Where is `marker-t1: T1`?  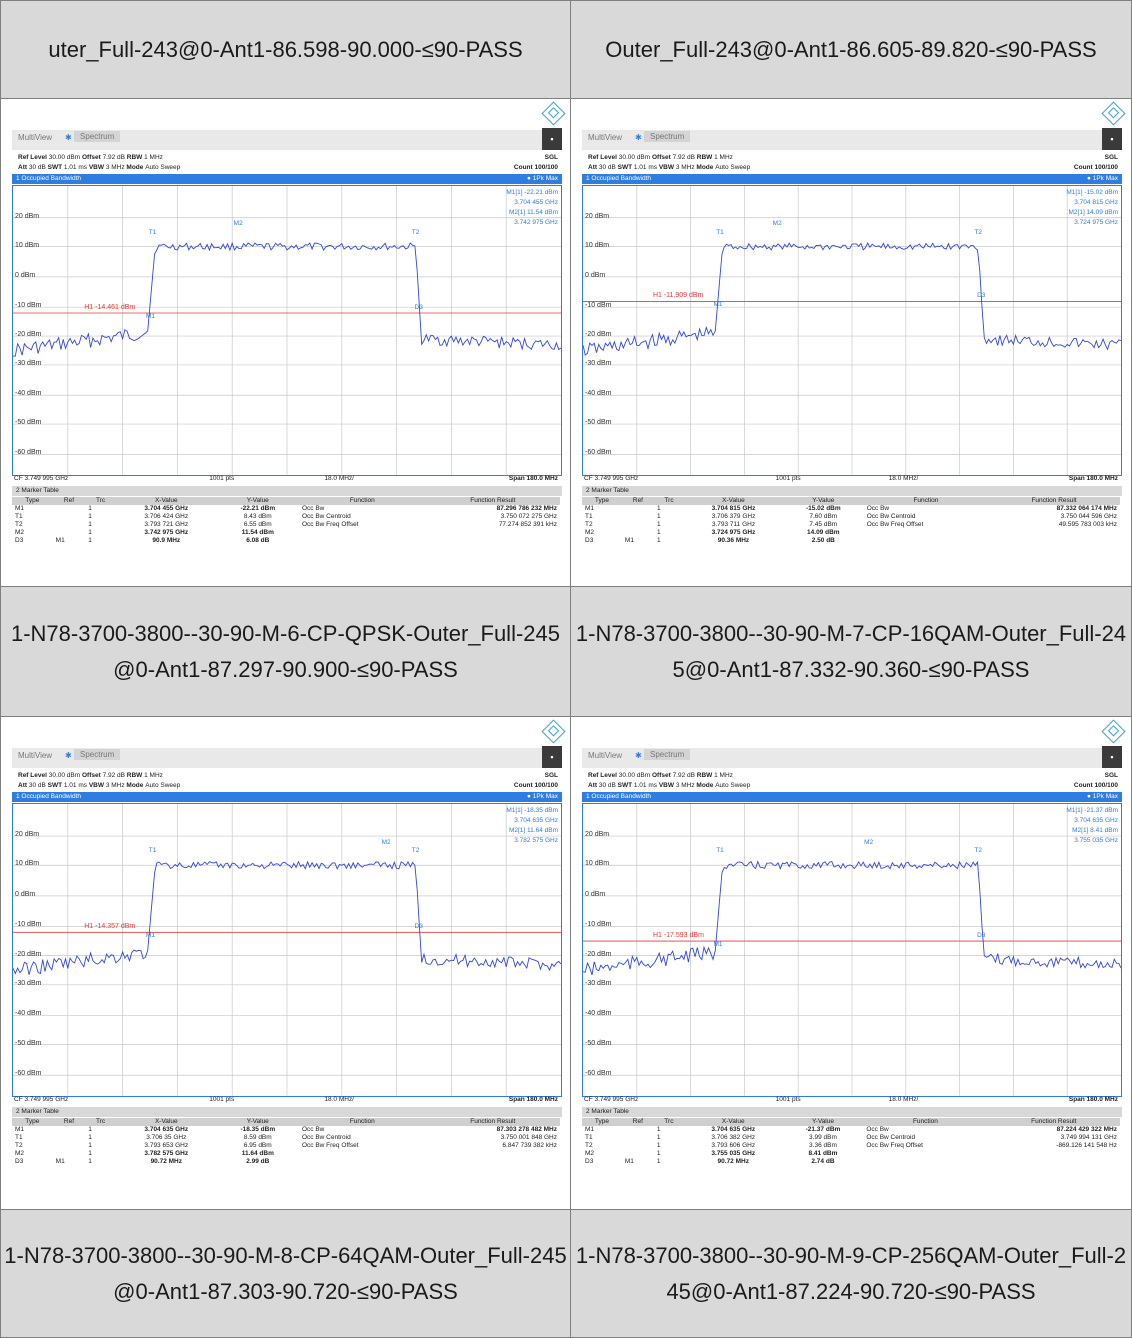
marker-t1: T1 is located at coordinates (152, 851).